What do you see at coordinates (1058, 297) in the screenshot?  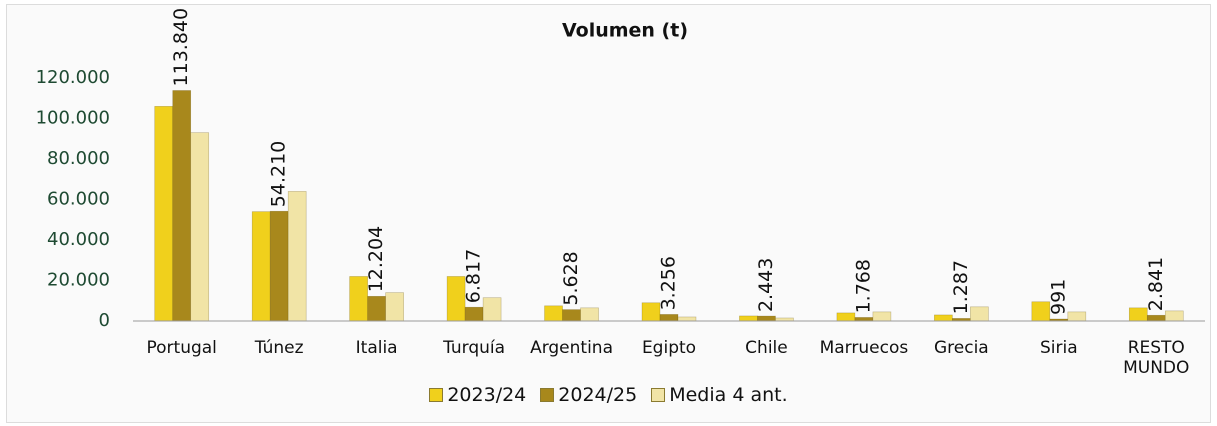 I see `data-label: 991` at bounding box center [1058, 297].